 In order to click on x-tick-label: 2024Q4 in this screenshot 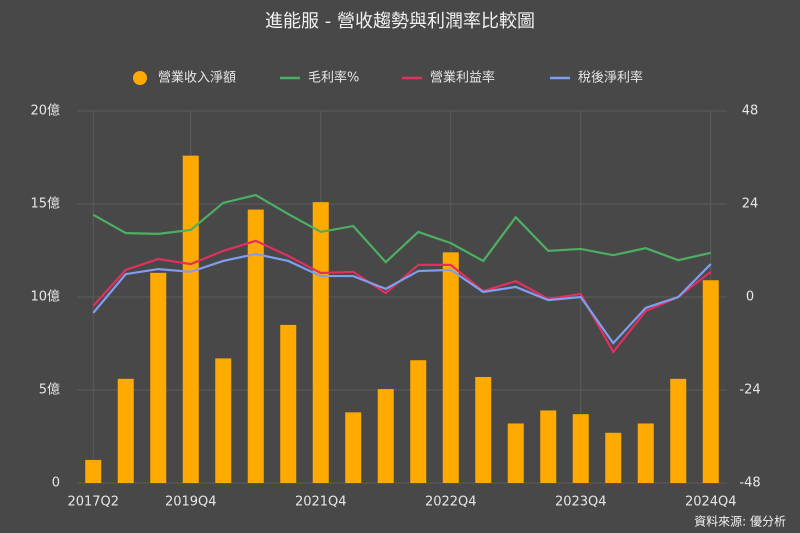, I will do `click(711, 502)`.